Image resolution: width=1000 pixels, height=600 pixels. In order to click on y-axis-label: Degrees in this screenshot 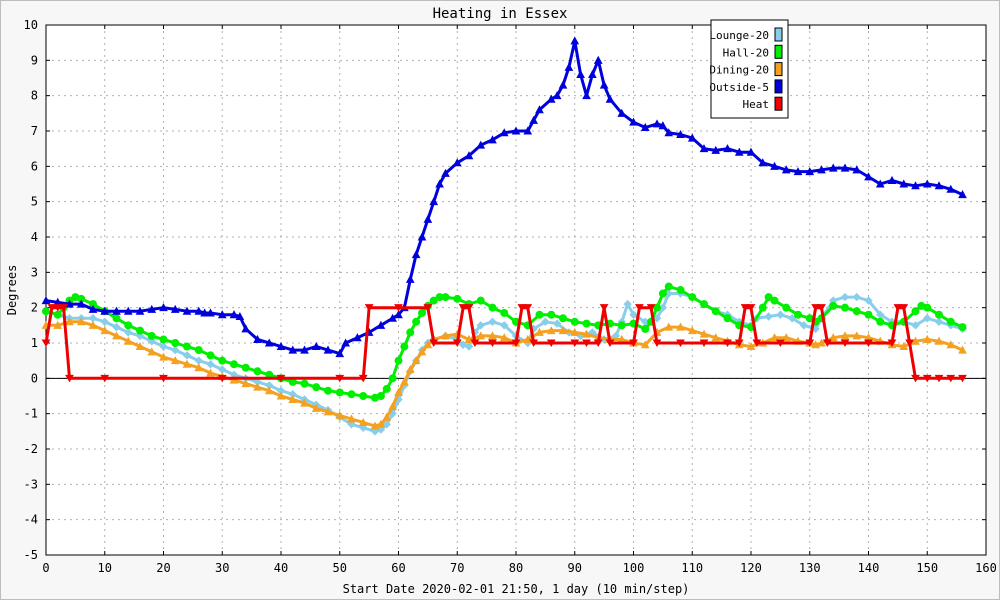, I will do `click(12, 290)`.